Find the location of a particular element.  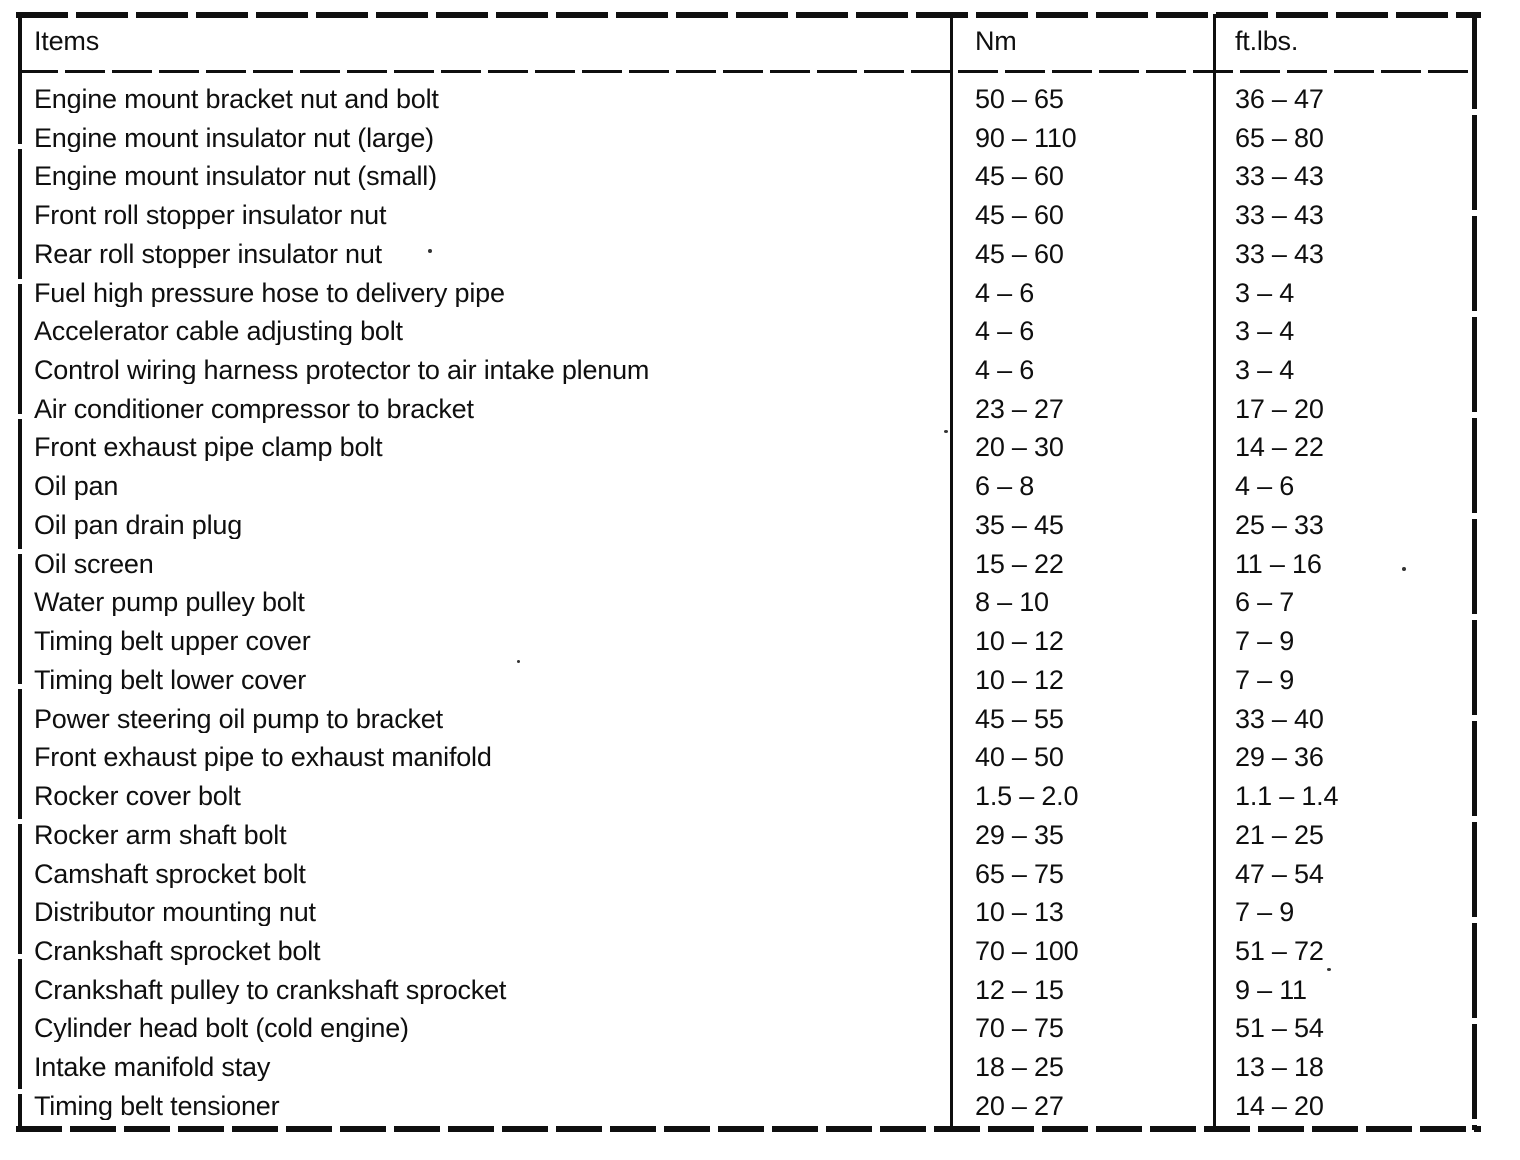

column-header-nm: Nm is located at coordinates (996, 41).